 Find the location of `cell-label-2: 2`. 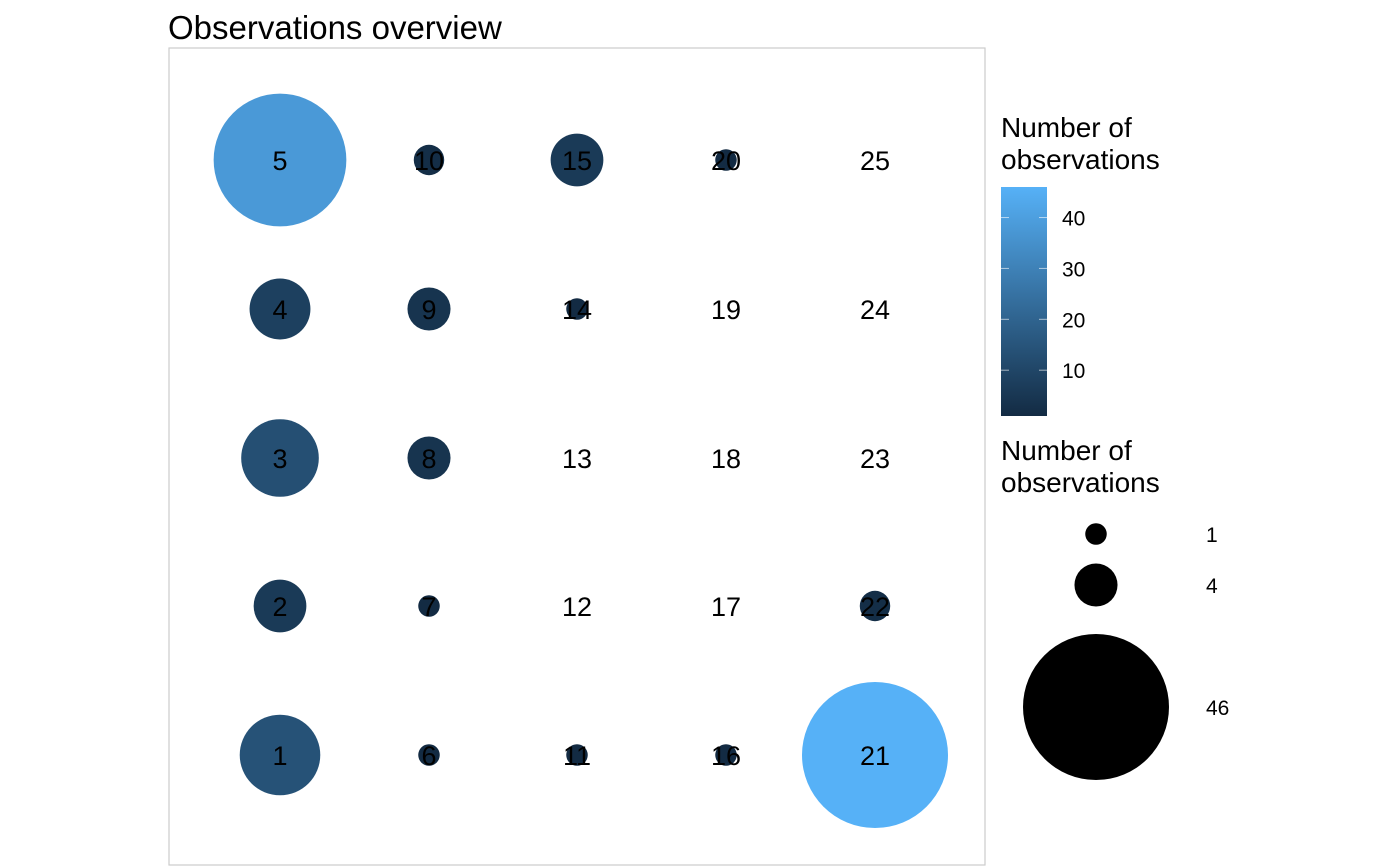

cell-label-2: 2 is located at coordinates (279, 607).